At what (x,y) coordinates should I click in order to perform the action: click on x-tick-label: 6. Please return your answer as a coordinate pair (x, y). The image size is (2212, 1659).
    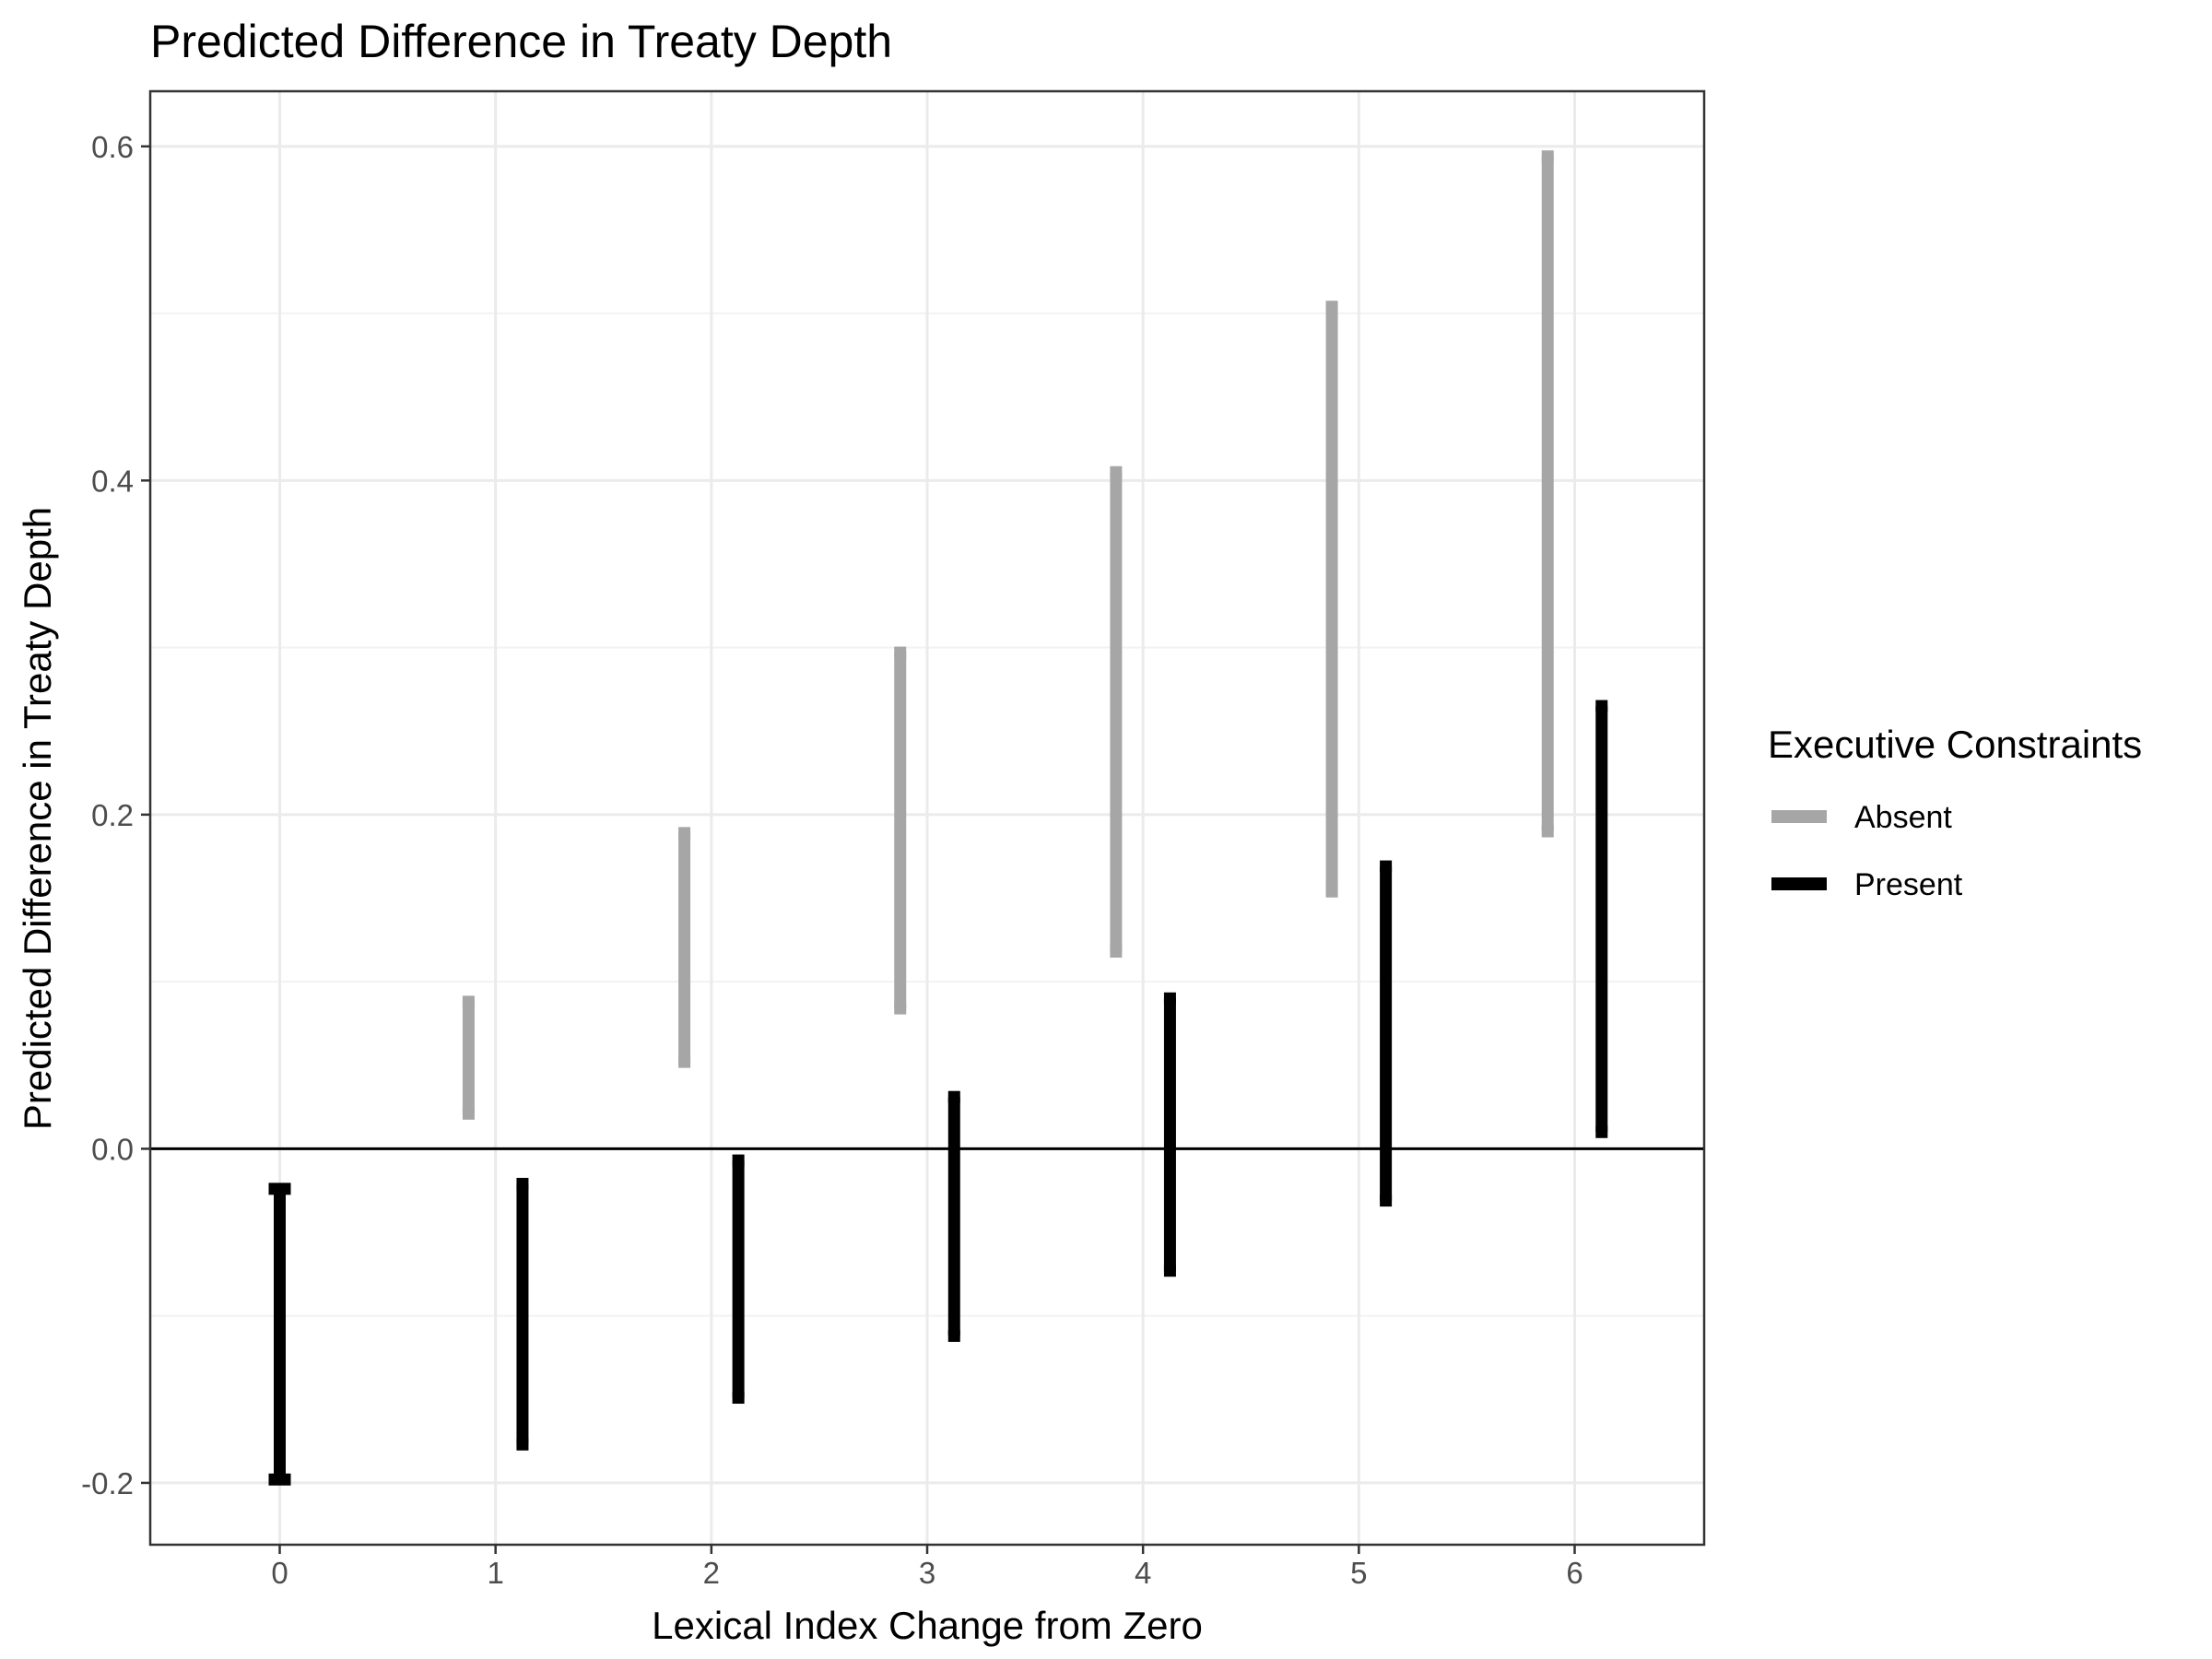
    Looking at the image, I should click on (1574, 1573).